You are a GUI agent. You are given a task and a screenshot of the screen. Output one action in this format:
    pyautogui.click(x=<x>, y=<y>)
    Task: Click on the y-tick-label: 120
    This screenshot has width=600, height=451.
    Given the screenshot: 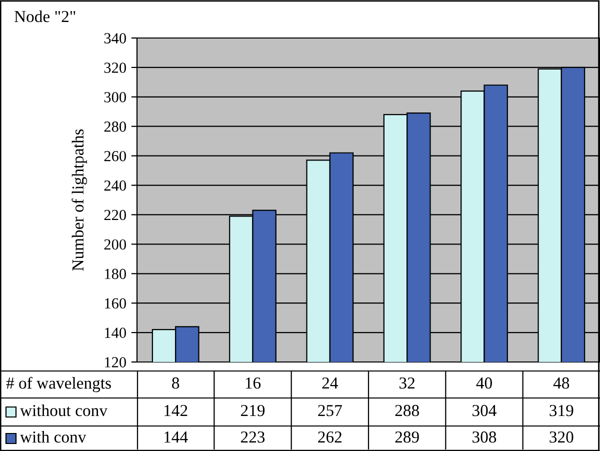 What is the action you would take?
    pyautogui.click(x=115, y=362)
    